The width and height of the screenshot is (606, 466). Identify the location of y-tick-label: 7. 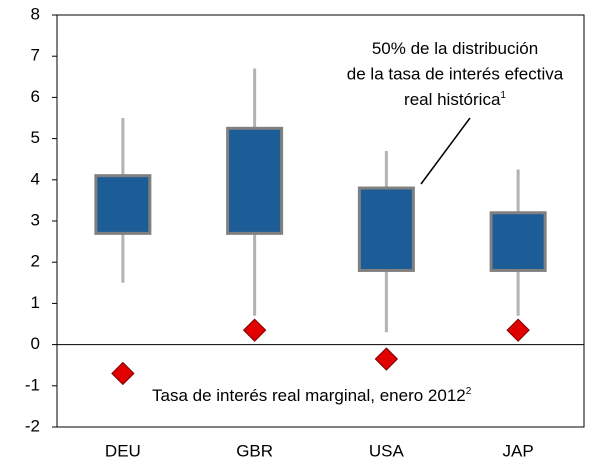
(35, 55).